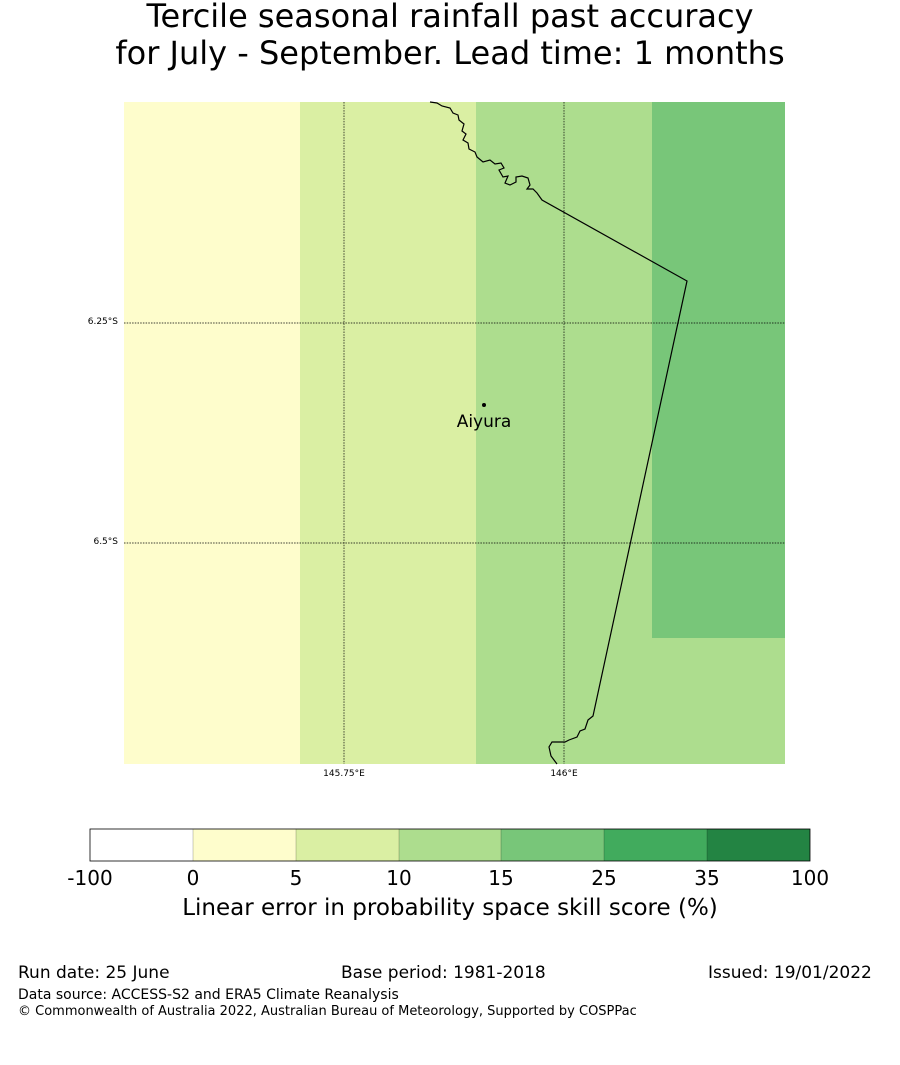  Describe the element at coordinates (443, 973) in the screenshot. I see `base-period: Base period: 1981-2018` at that location.